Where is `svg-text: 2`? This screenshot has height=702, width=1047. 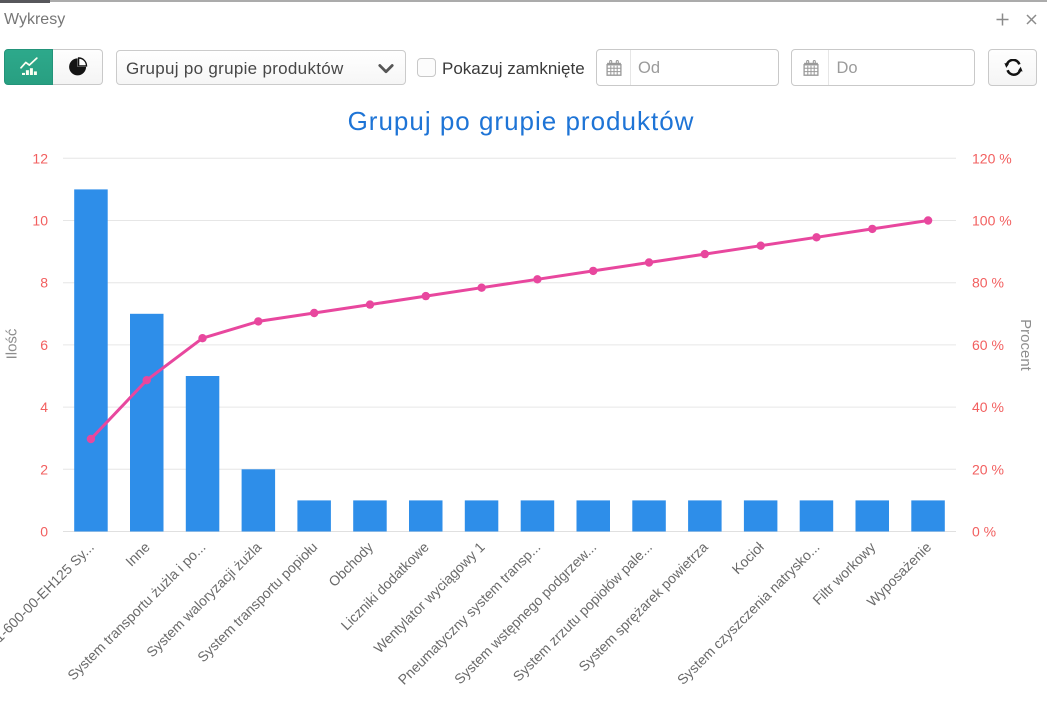 svg-text: 2 is located at coordinates (44, 469).